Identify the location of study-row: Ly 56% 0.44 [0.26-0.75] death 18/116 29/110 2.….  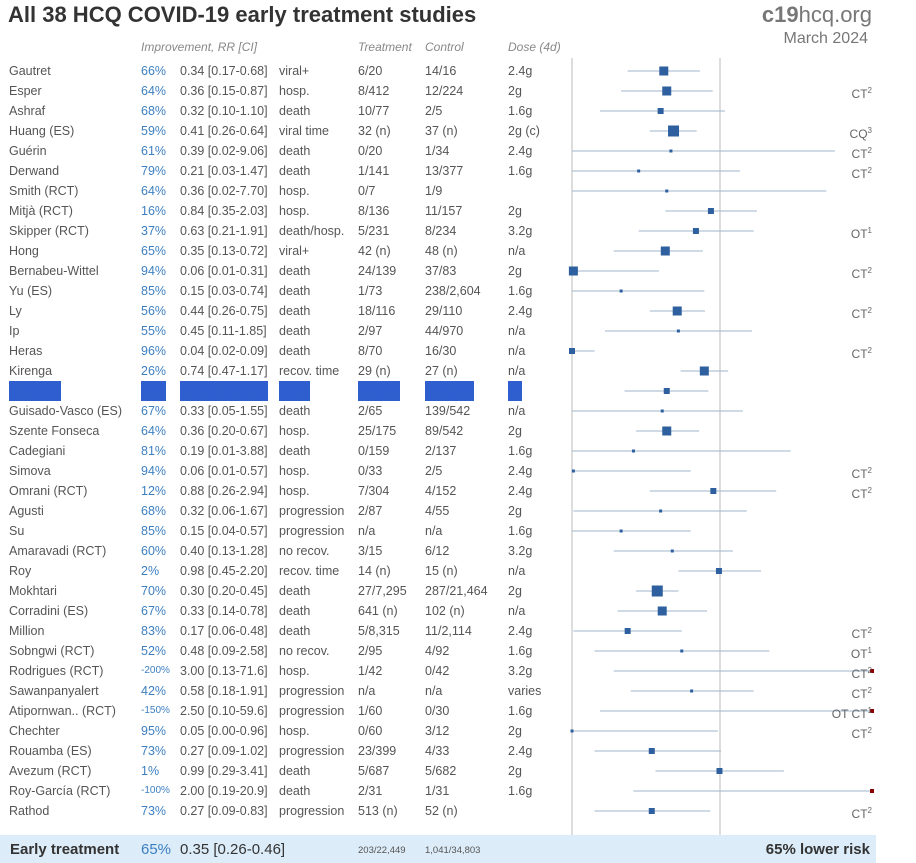
(285, 311).